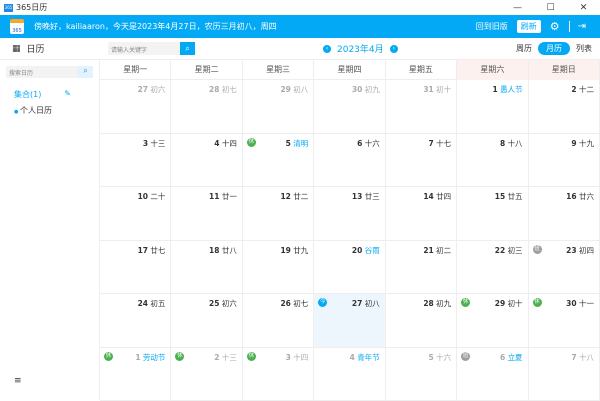  Describe the element at coordinates (564, 161) in the screenshot. I see `day-cell: 9 十九` at that location.